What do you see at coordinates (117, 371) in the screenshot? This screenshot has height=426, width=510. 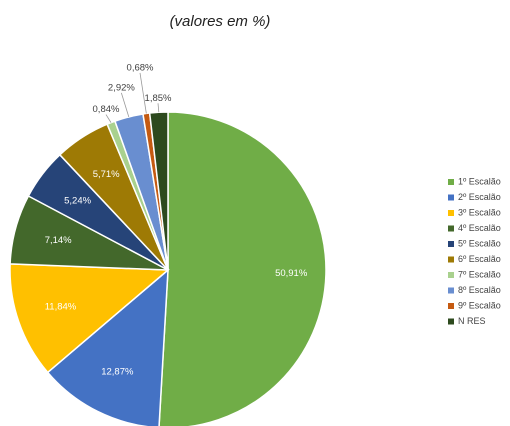 I see `data-label: 12,87%` at bounding box center [117, 371].